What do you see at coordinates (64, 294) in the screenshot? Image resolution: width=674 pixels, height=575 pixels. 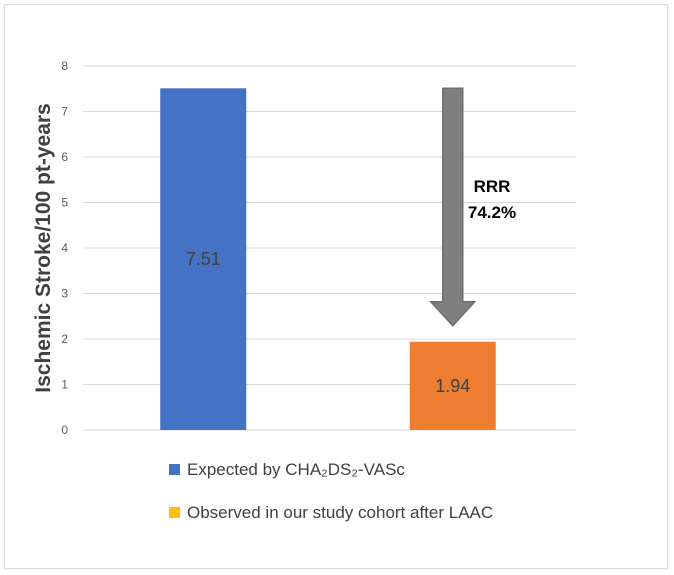 I see `y-tick-3: 3` at bounding box center [64, 294].